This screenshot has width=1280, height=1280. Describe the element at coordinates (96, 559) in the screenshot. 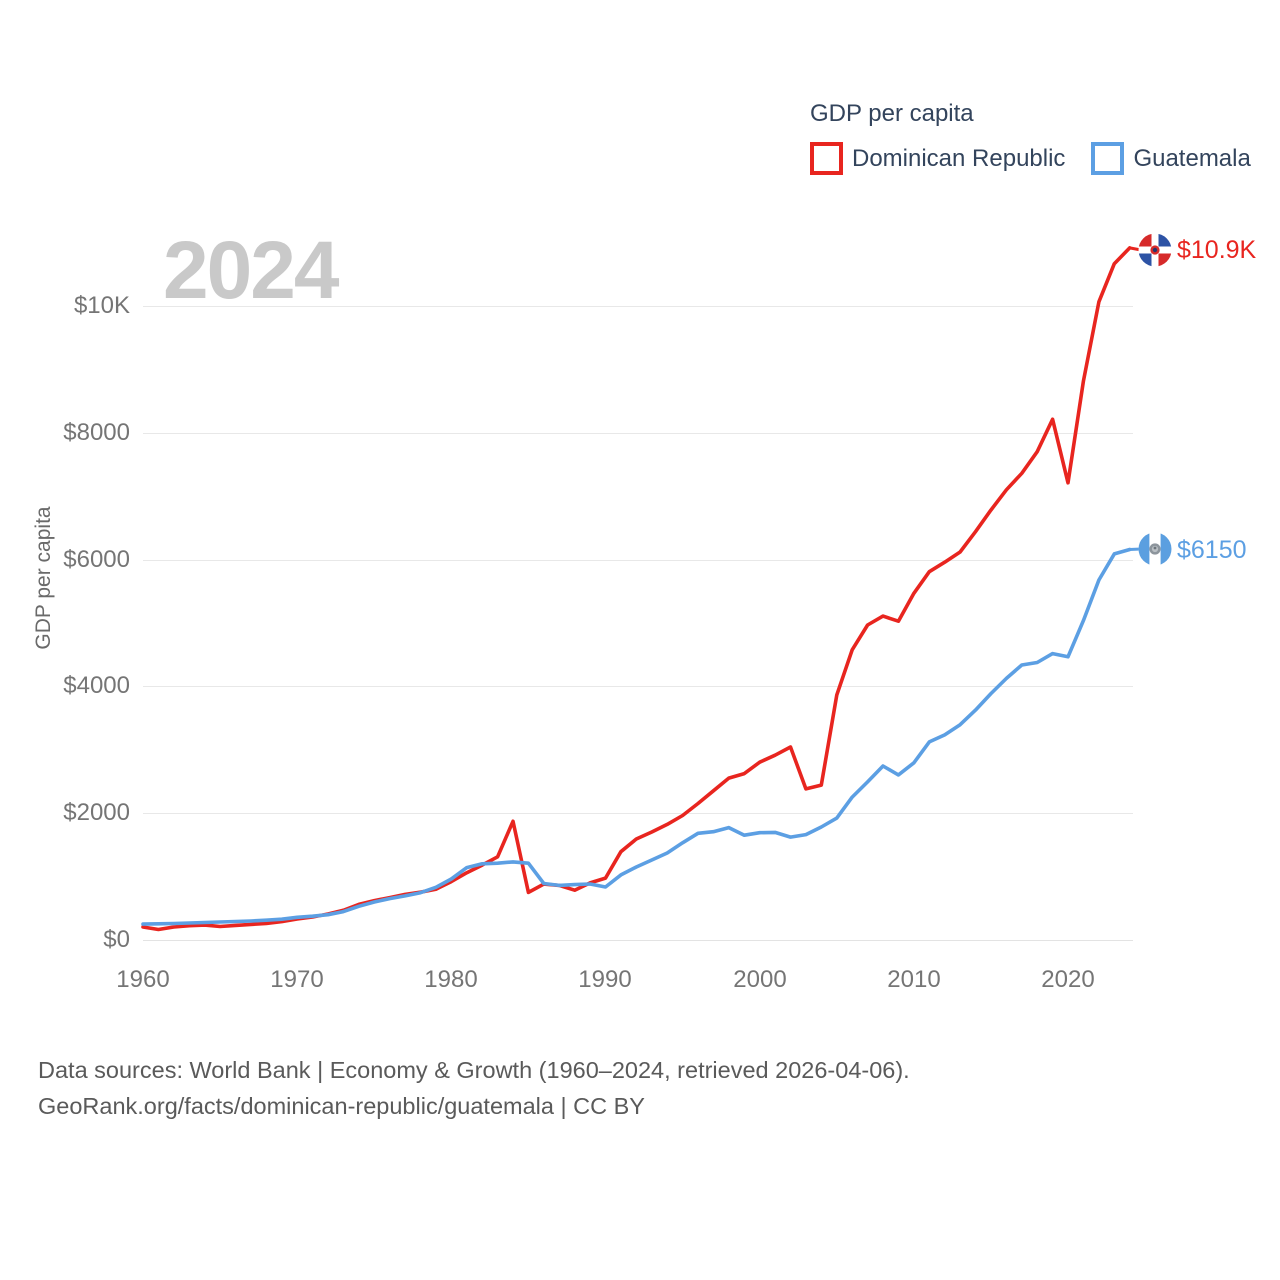

I see `y-tick-label: $6000` at that location.